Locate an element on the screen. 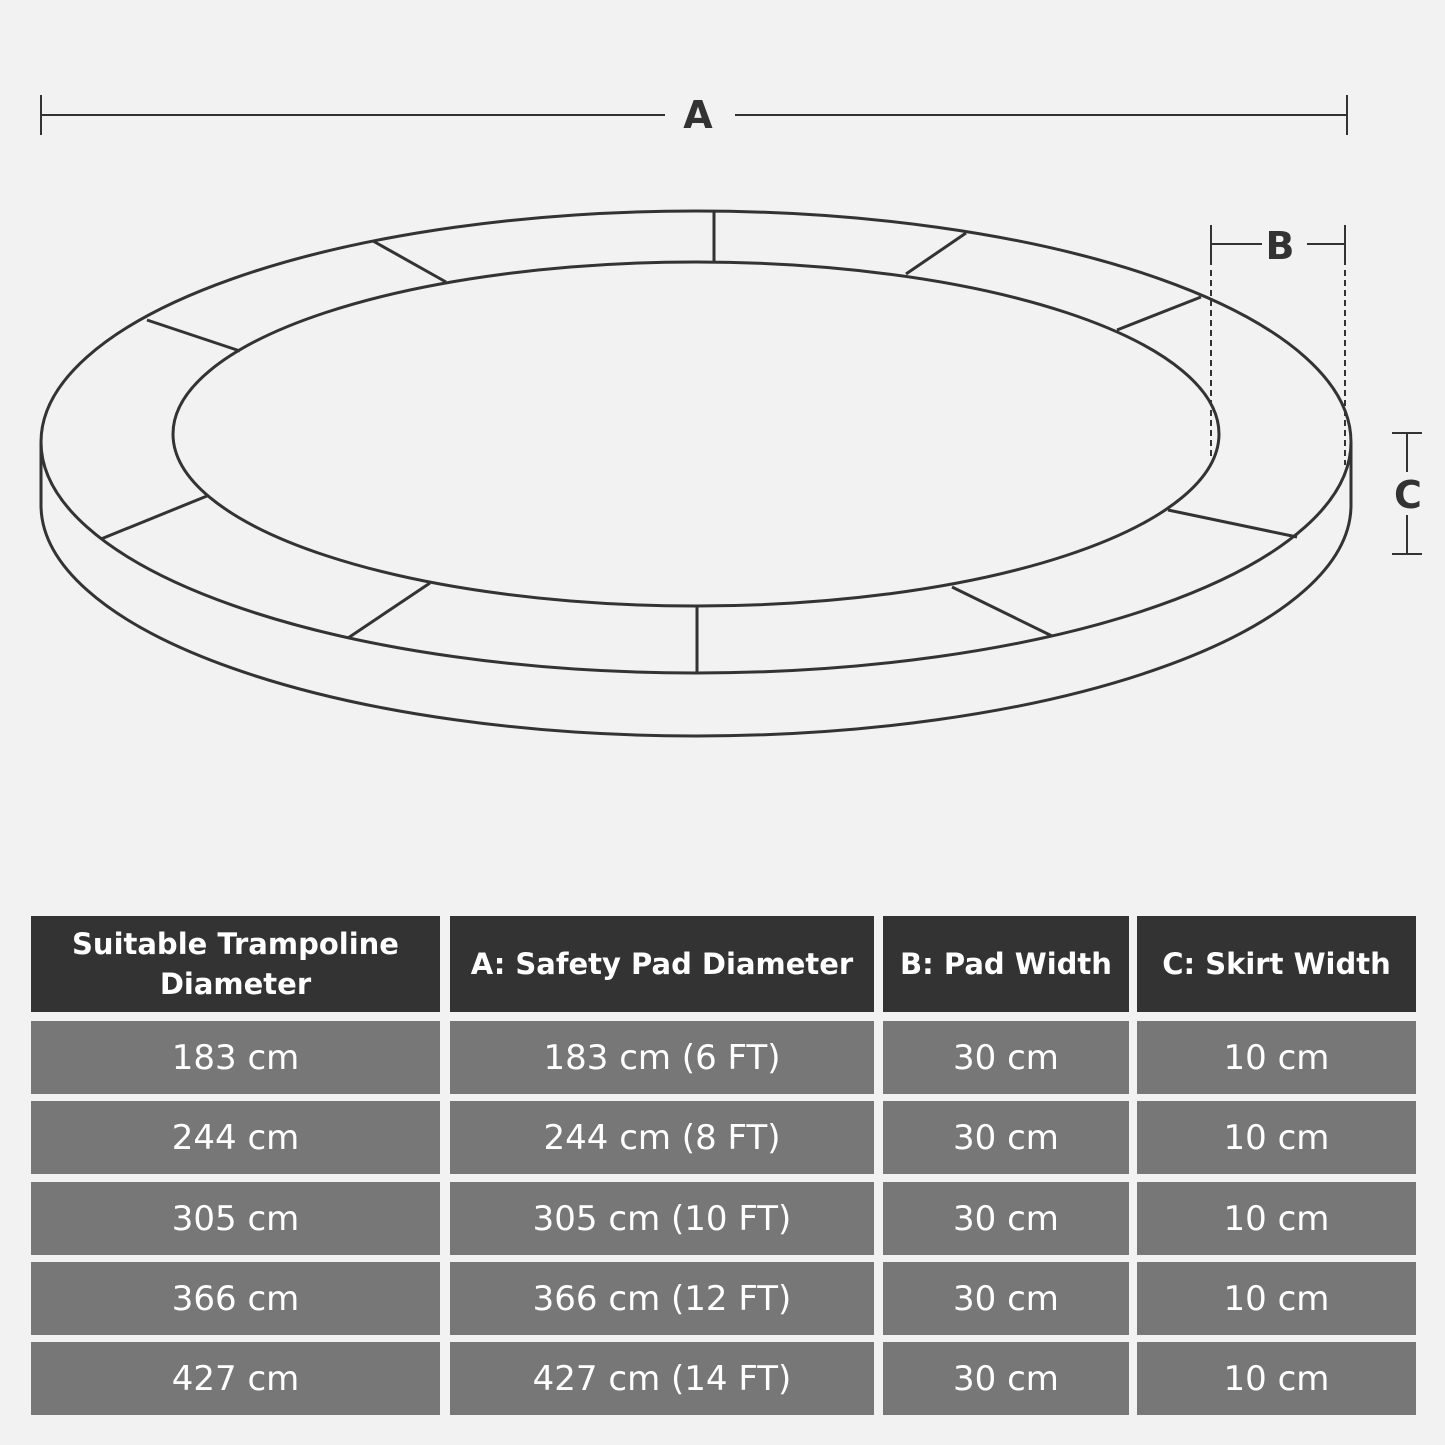 The image size is (1445, 1445). column-header: A: Safety Pad Diameter is located at coordinates (662, 964).